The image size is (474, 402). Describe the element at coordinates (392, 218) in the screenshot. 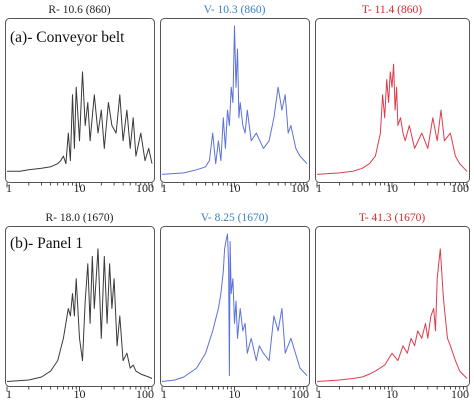

I see `panel-title: T- 41.3 (1670)` at that location.